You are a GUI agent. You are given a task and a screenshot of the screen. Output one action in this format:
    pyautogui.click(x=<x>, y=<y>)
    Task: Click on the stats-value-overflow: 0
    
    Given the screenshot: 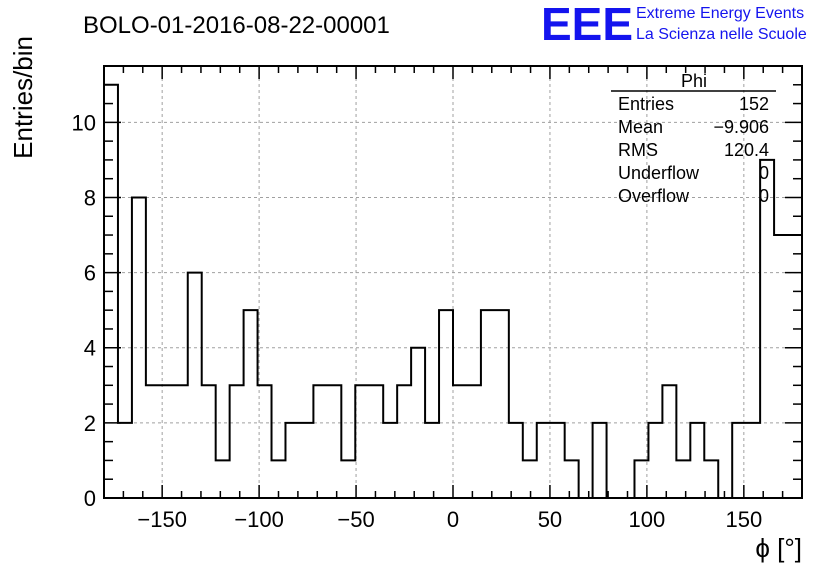 What is the action you would take?
    pyautogui.click(x=764, y=196)
    